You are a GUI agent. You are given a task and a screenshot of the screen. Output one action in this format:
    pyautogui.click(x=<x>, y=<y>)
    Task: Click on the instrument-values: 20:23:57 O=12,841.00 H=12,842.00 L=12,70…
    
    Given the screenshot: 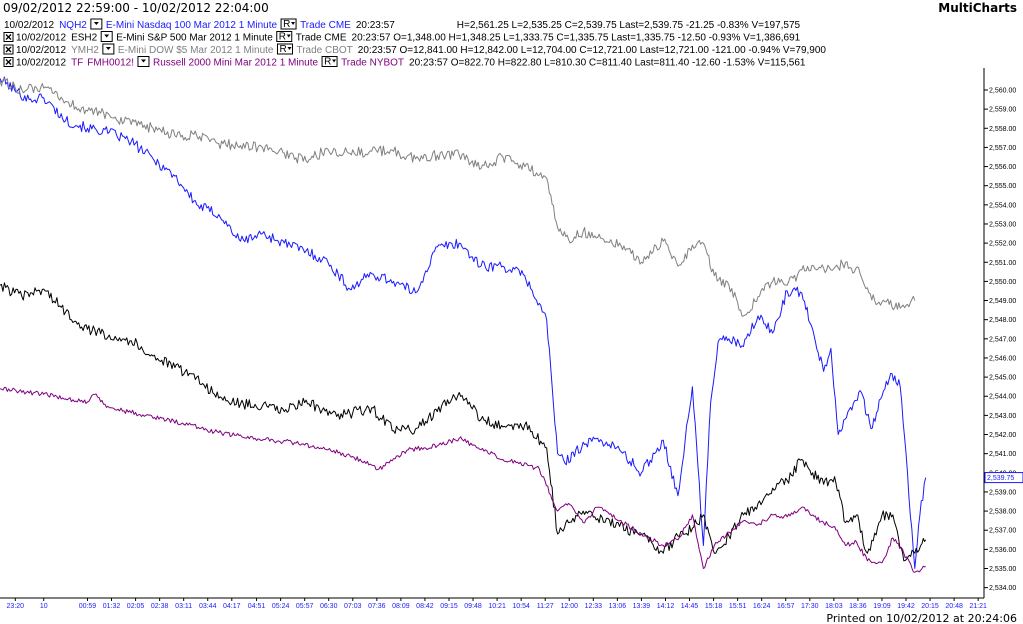 What is the action you would take?
    pyautogui.click(x=592, y=50)
    